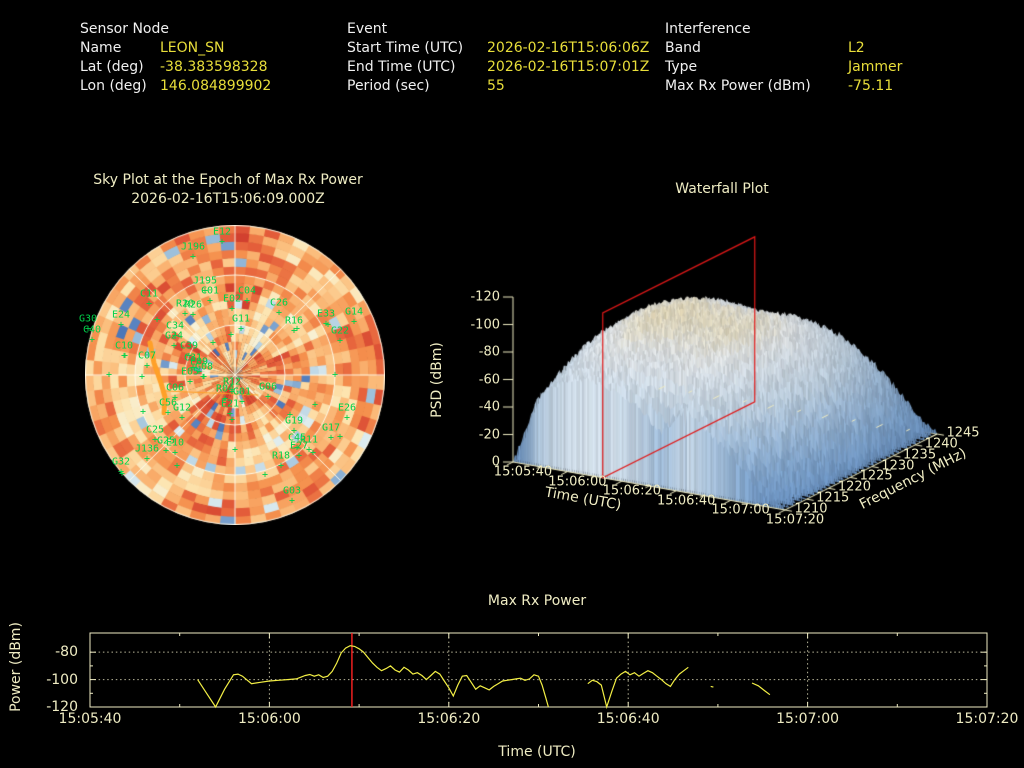 The image size is (1024, 768). Describe the element at coordinates (496, 86) in the screenshot. I see `event-period-value: 55` at that location.